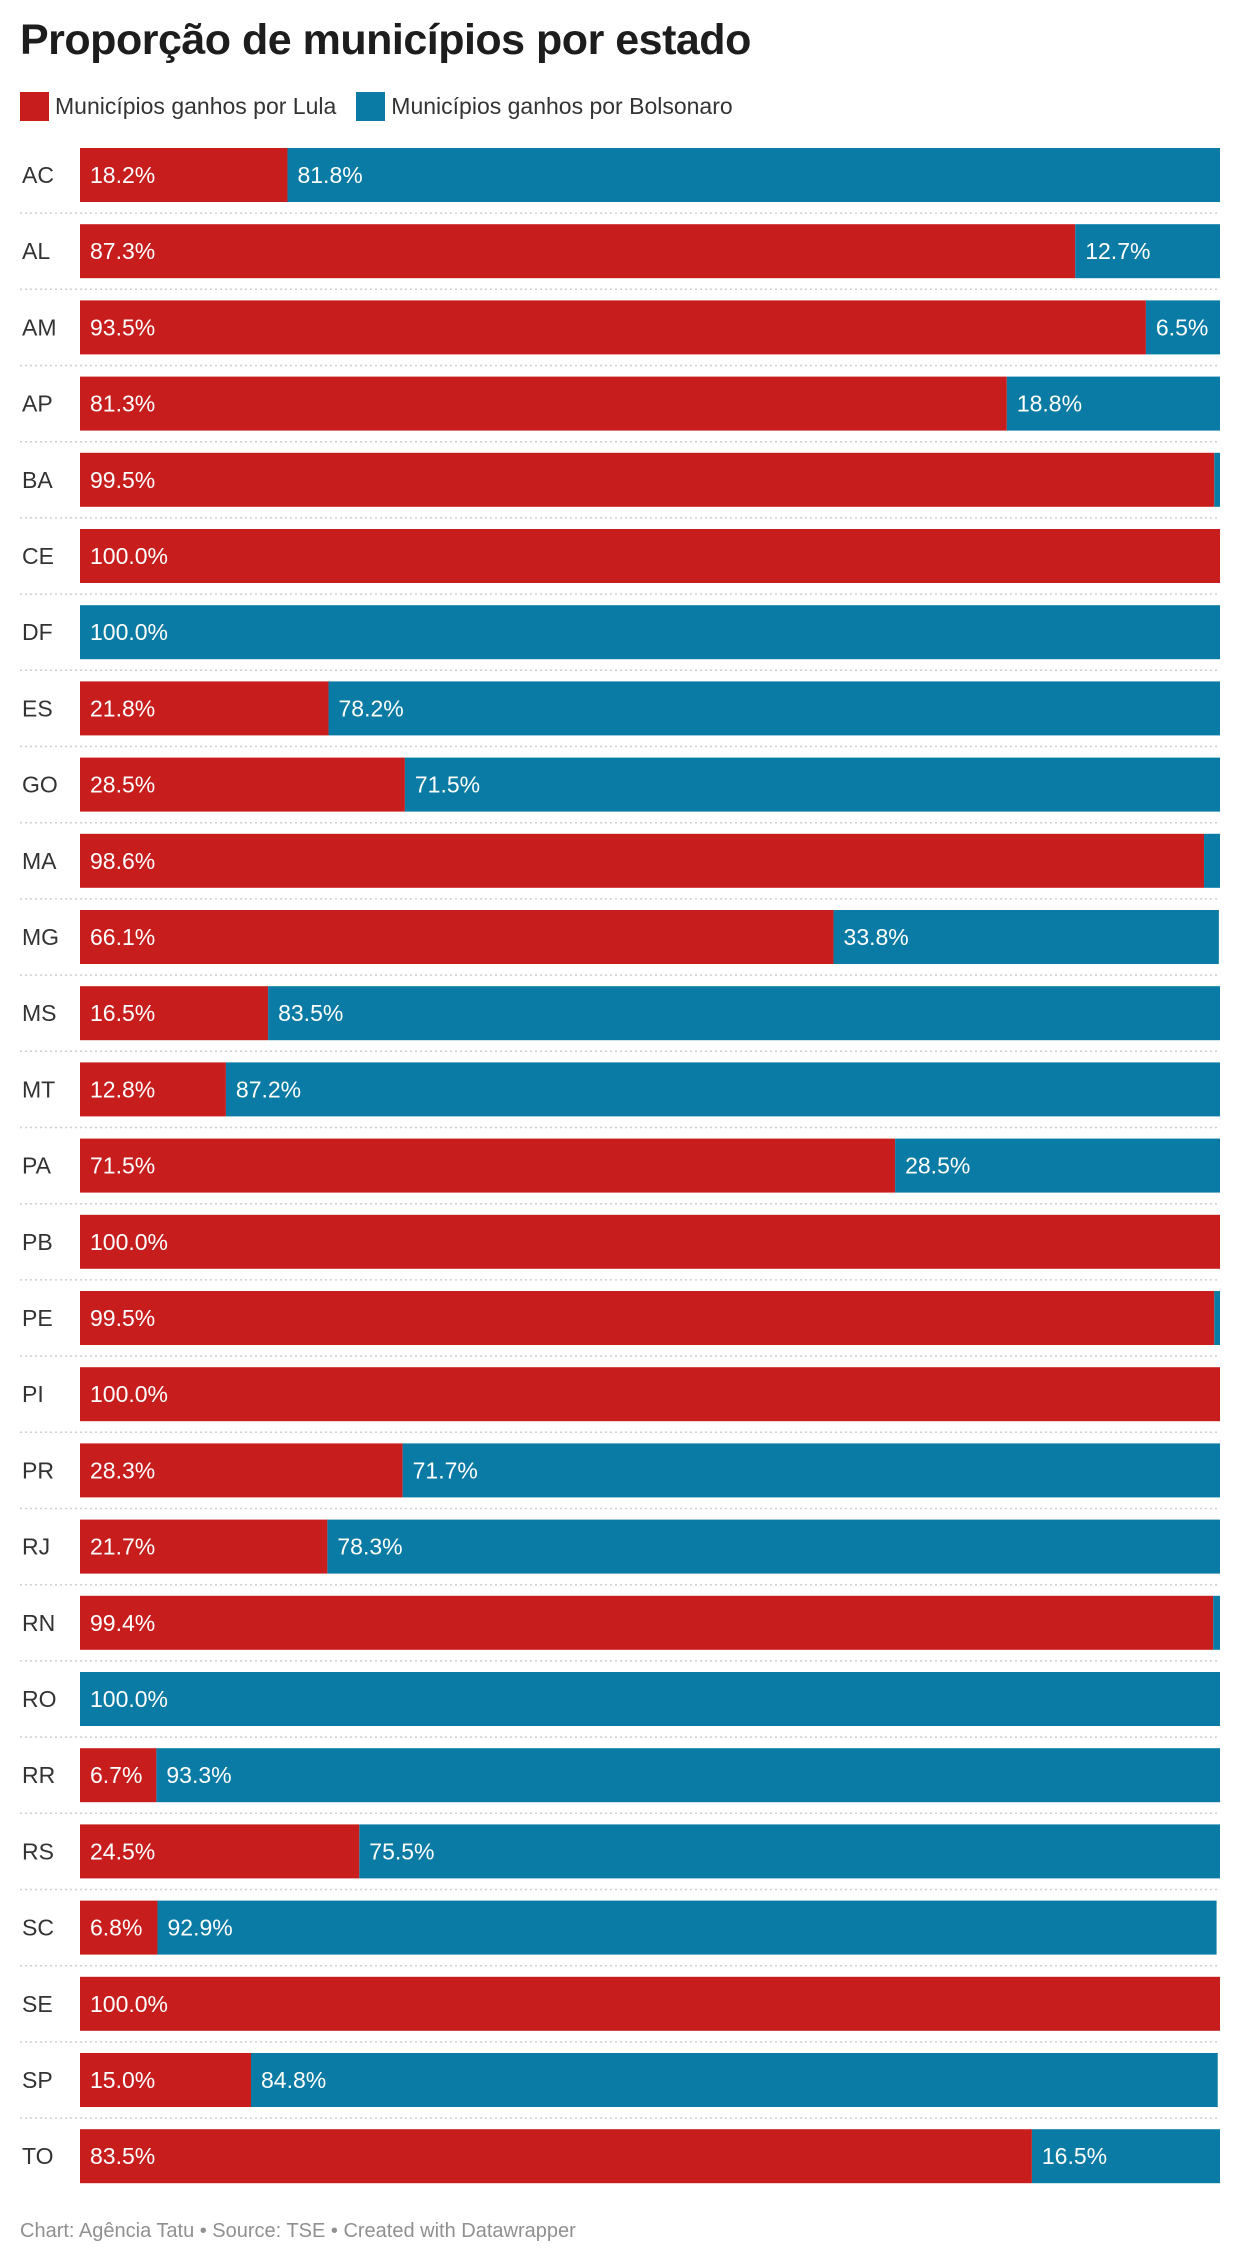  I want to click on chart-title: Proporção de municípios por estado, so click(385, 40).